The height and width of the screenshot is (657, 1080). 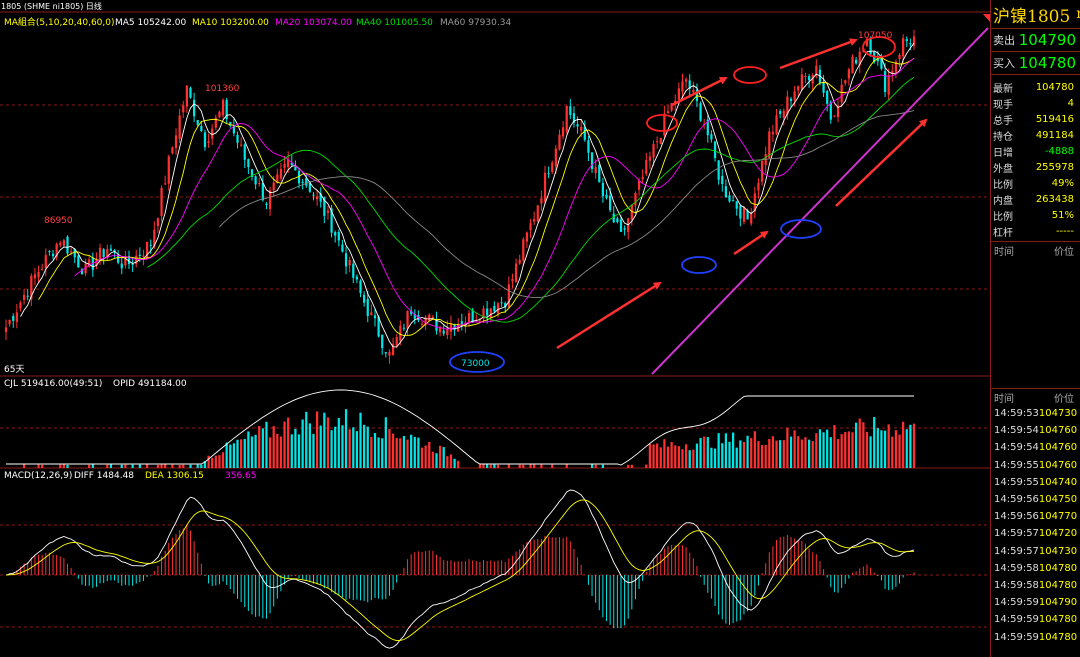 I want to click on stat-row: 比例 51%, so click(x=1035, y=215).